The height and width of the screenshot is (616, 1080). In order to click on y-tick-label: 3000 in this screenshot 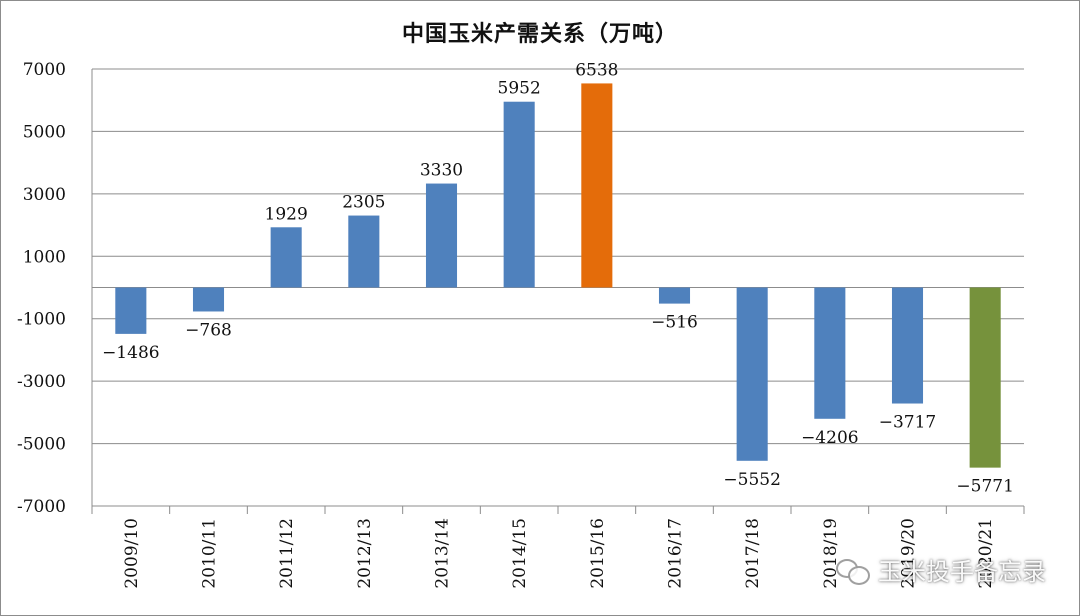, I will do `click(44, 195)`.